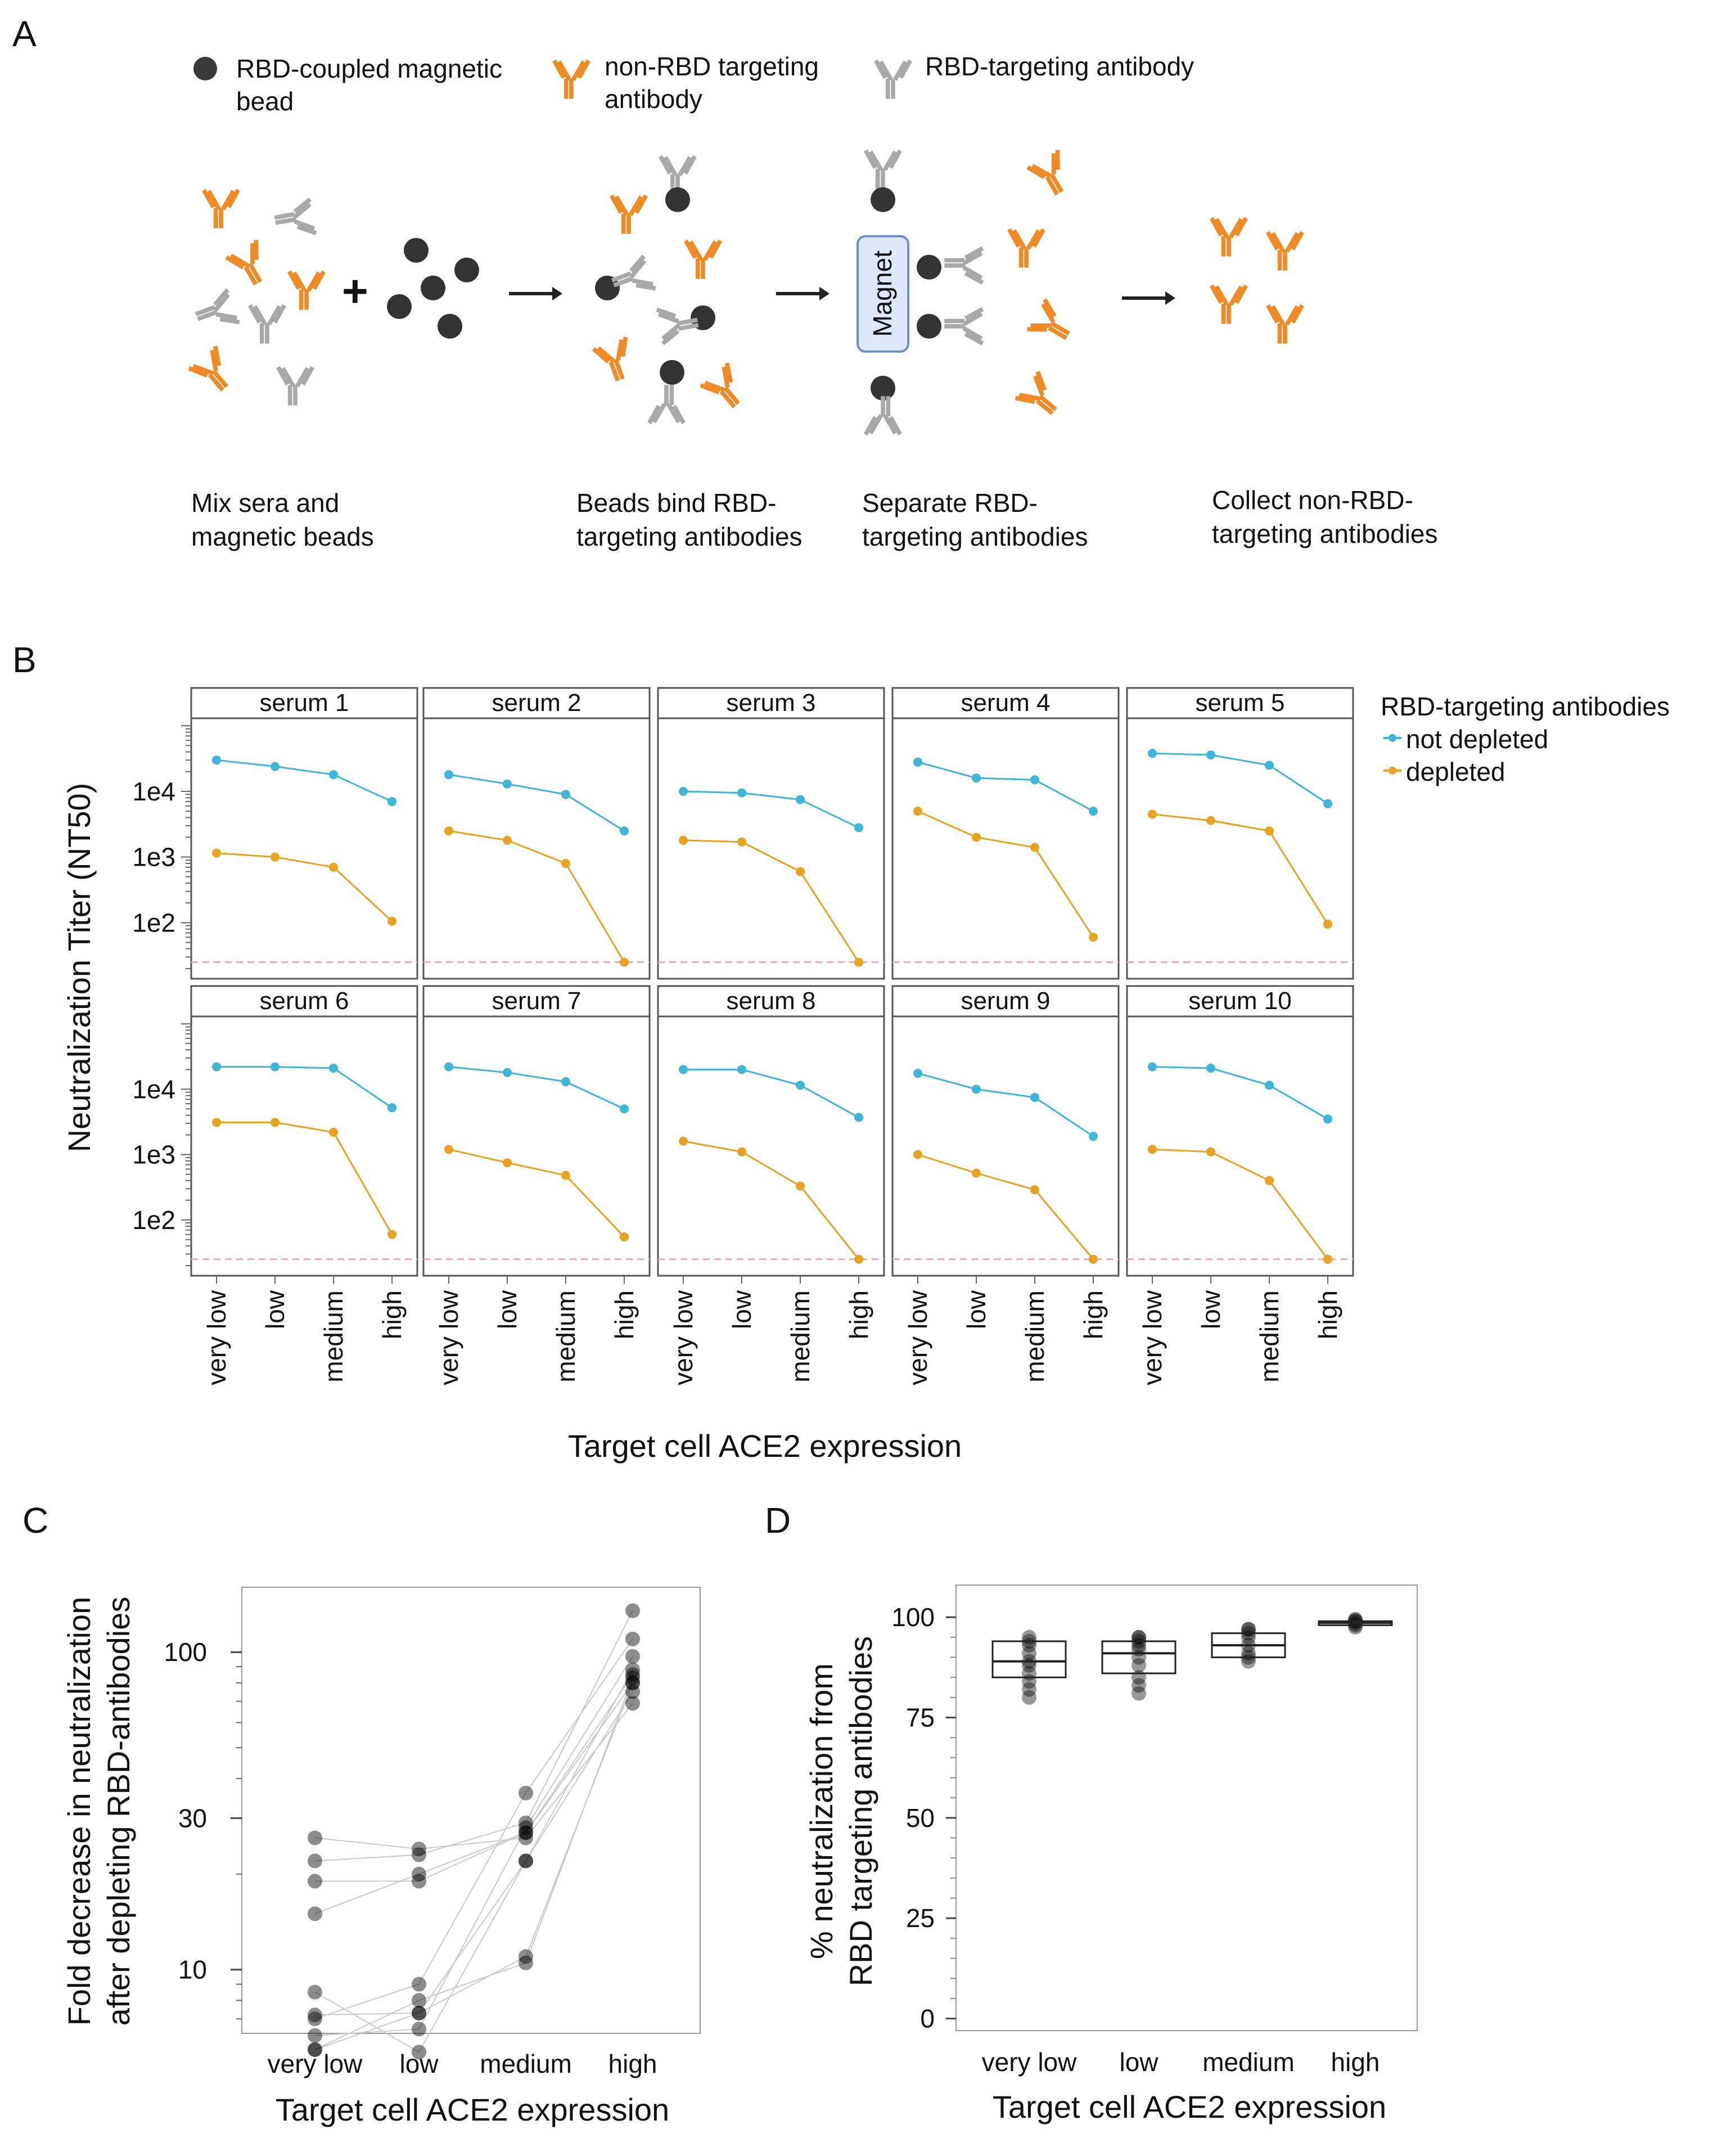 This screenshot has height=2156, width=1722. I want to click on y-axis-row-2: 1e2 1e3 1e4, so click(161, 1145).